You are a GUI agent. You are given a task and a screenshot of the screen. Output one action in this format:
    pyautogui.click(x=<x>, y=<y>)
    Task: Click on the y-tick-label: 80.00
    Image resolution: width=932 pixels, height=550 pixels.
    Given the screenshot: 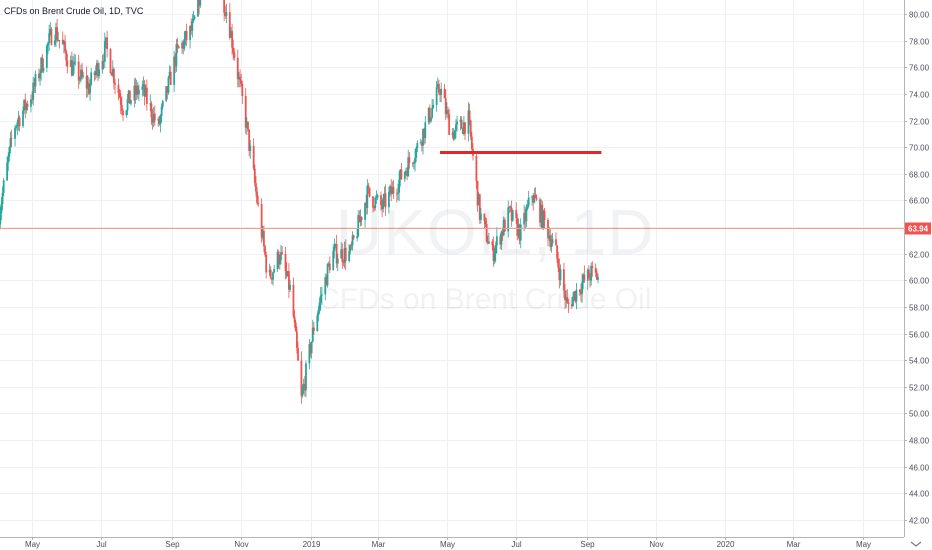 What is the action you would take?
    pyautogui.click(x=919, y=15)
    